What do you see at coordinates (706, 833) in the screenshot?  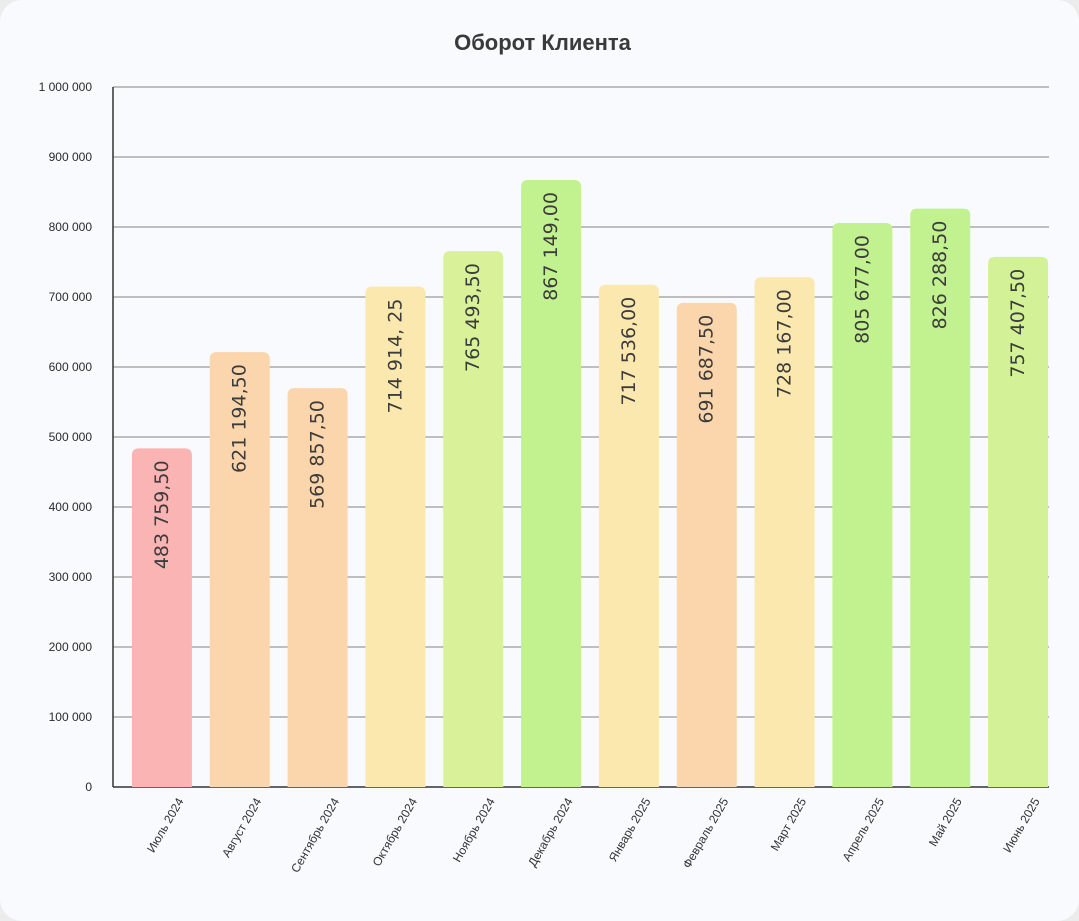 I see `x-tick-label: Февраль 2025` at bounding box center [706, 833].